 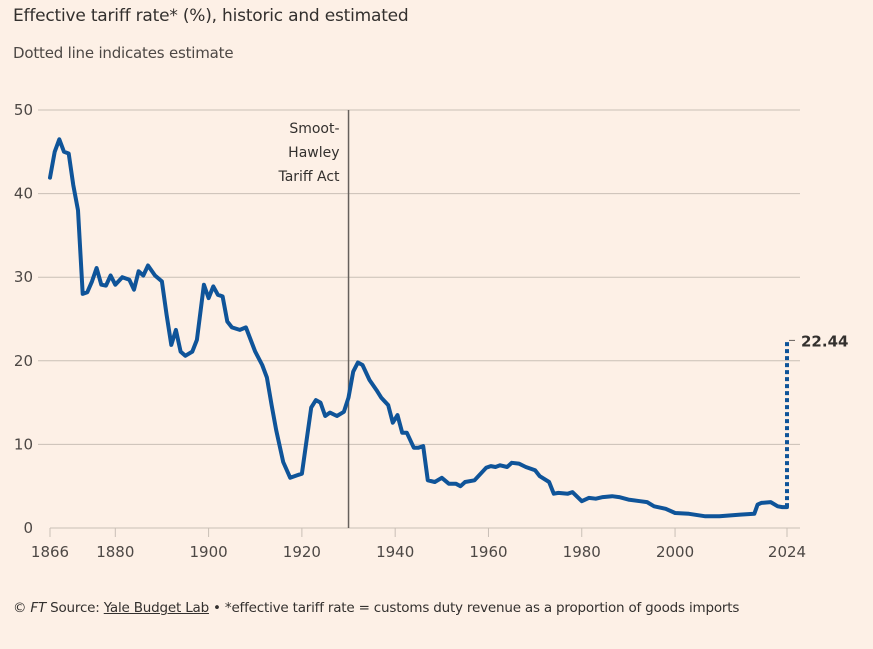 What do you see at coordinates (115, 552) in the screenshot?
I see `x-tick-label: 1880` at bounding box center [115, 552].